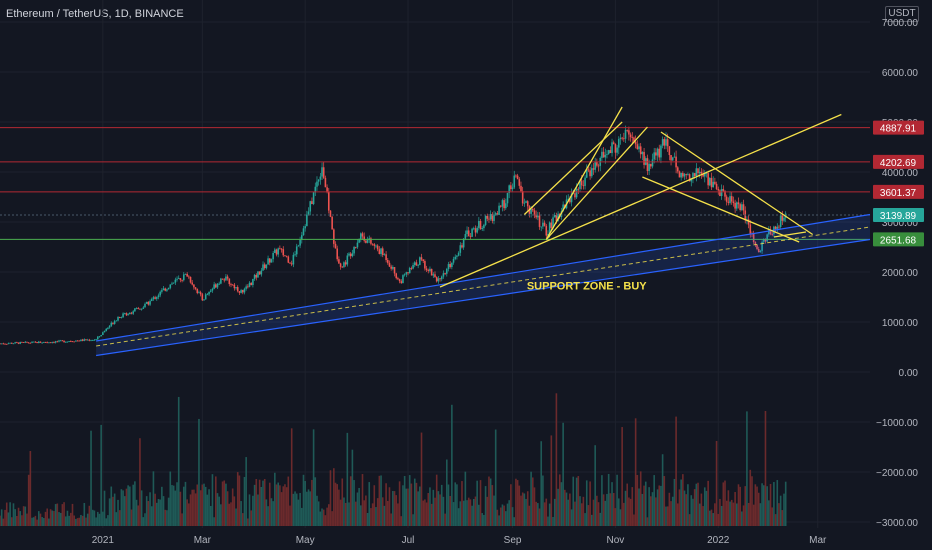 The width and height of the screenshot is (932, 550). I want to click on price-tag-current, so click(898, 215).